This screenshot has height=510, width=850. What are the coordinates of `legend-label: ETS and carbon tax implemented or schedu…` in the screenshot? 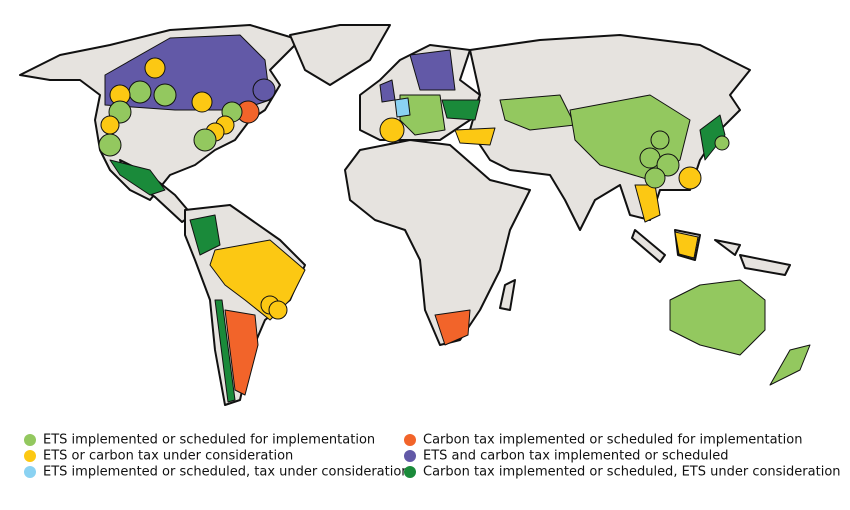 It's located at (576, 456).